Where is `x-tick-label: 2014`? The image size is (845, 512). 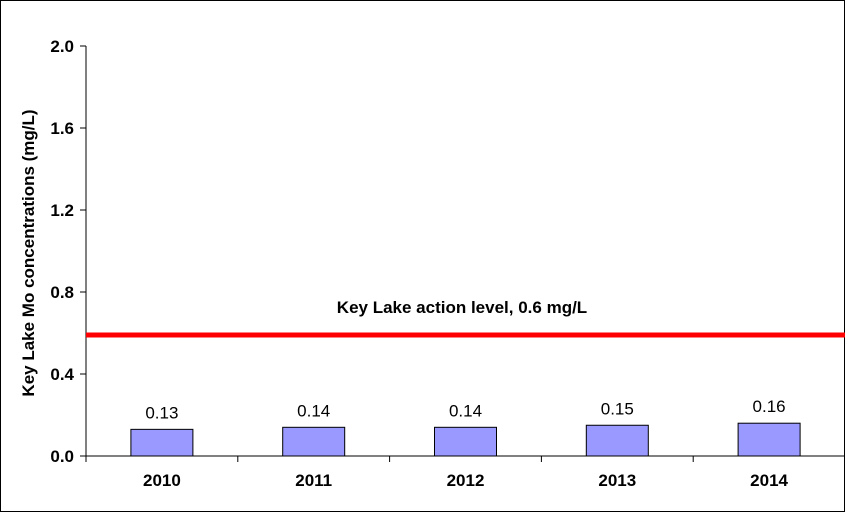 x-tick-label: 2014 is located at coordinates (769, 480).